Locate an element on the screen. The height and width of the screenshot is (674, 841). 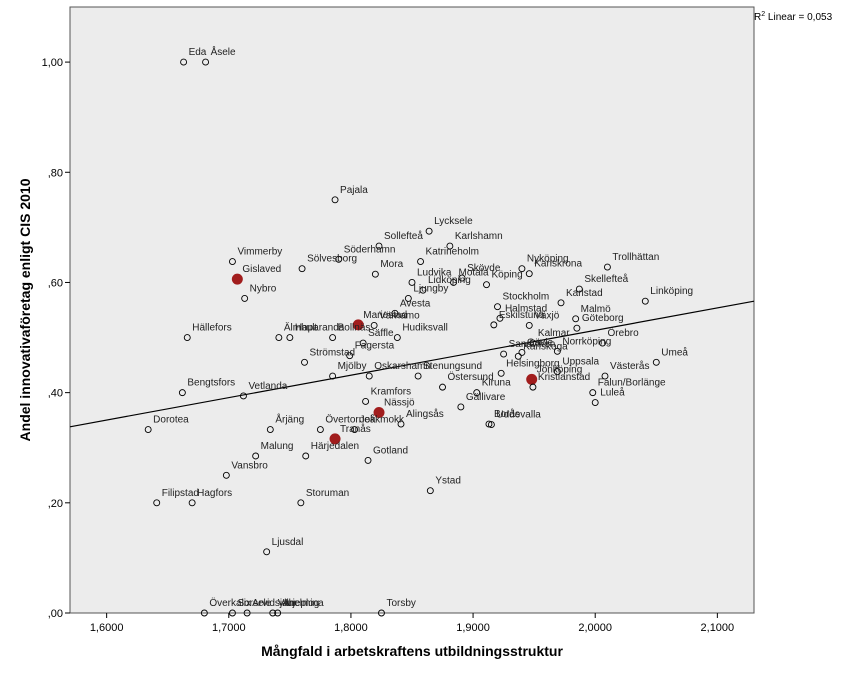
point-label: Karlskrona is located at coordinates (558, 264).